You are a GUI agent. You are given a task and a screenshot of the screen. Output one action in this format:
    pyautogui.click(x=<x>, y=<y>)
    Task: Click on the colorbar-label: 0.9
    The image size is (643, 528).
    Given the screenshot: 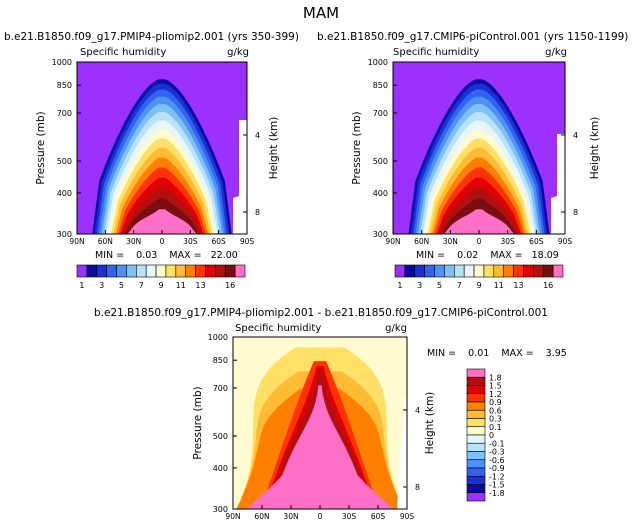 What is the action you would take?
    pyautogui.click(x=495, y=402)
    